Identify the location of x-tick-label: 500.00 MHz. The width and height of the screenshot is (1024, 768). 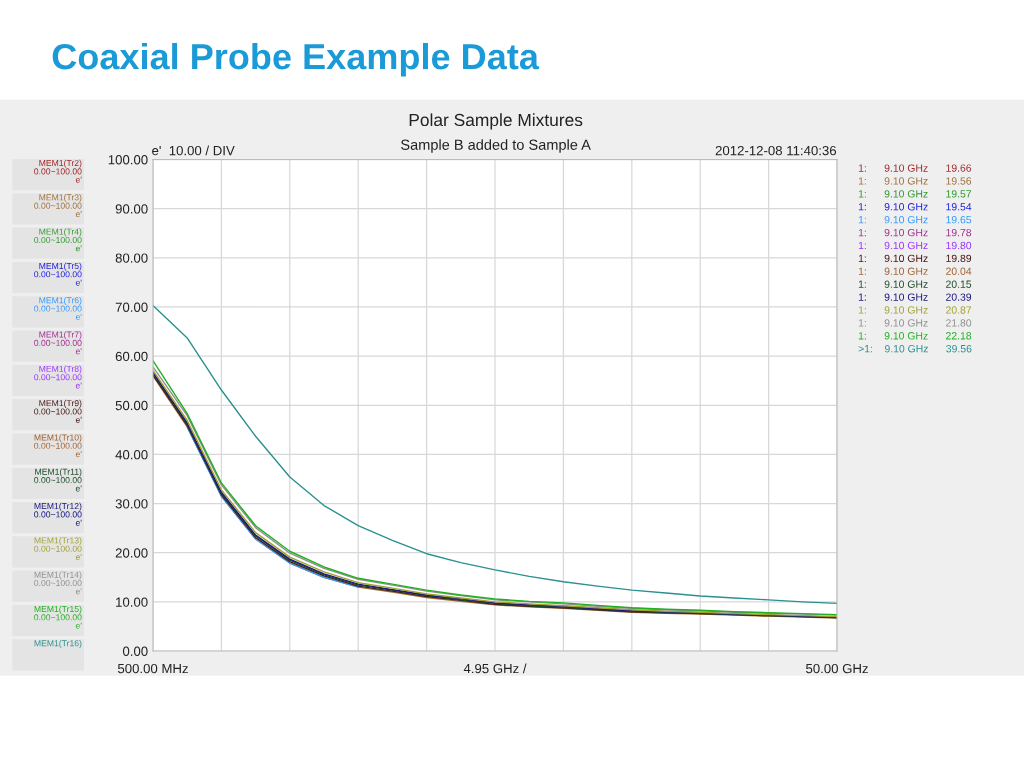
(152, 668).